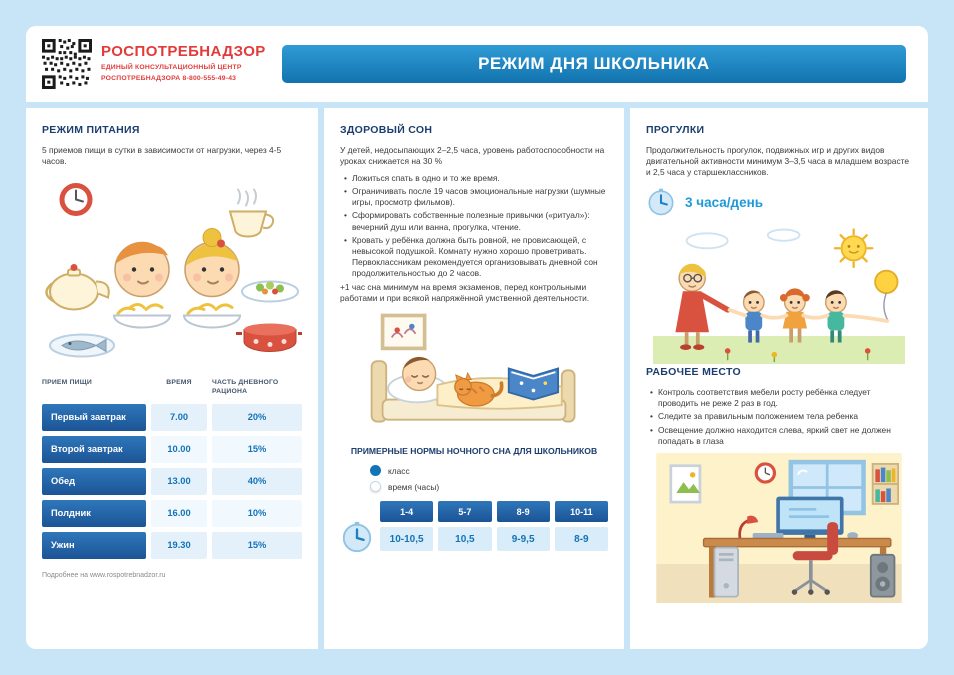 Image resolution: width=954 pixels, height=675 pixels. I want to click on qr-code-icon, so click(67, 64).